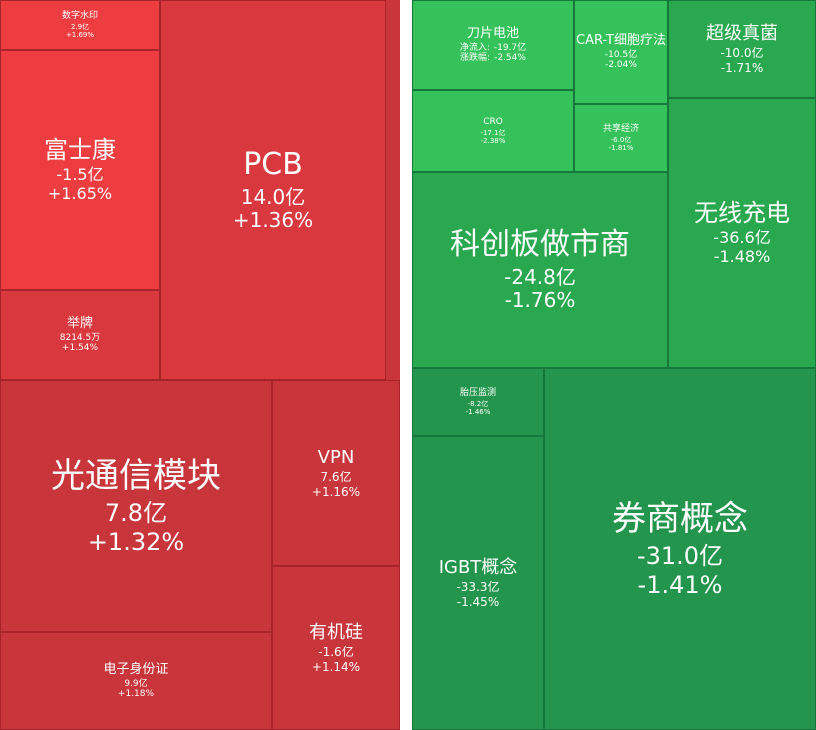 This screenshot has width=816, height=730. I want to click on tile-change-value: -2.54%, so click(510, 58).